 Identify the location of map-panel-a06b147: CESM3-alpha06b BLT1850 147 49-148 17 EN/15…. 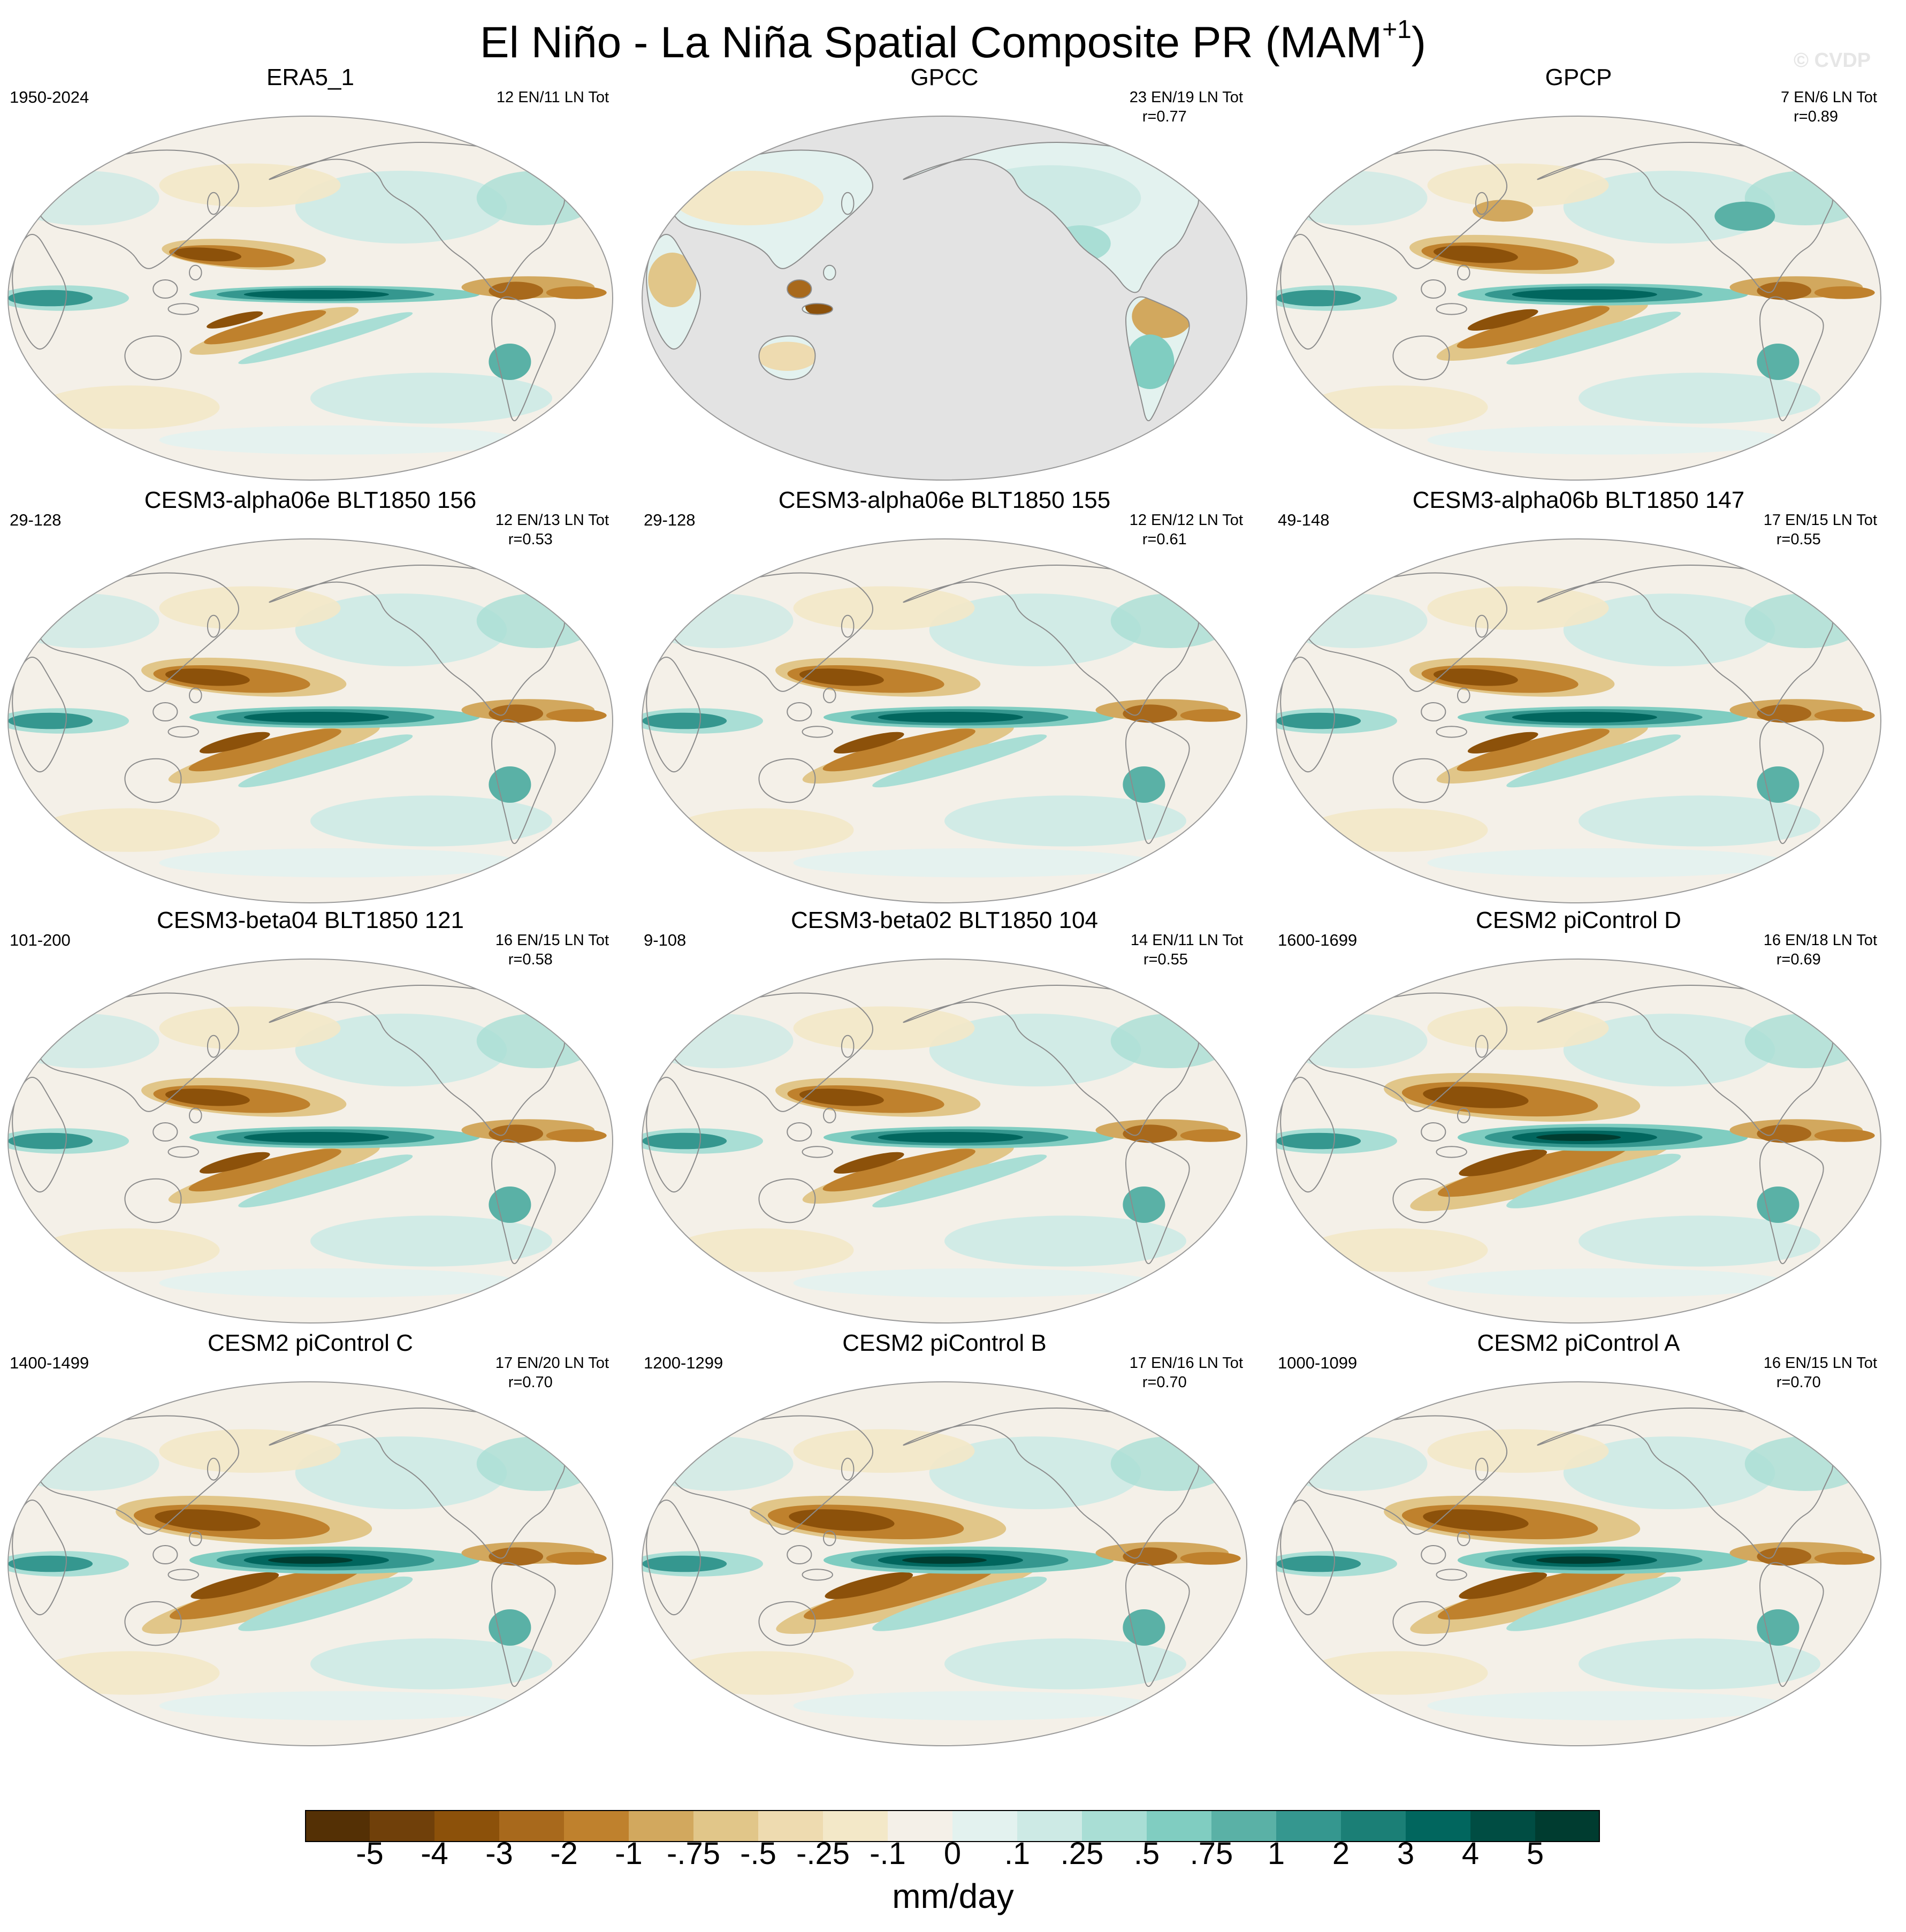
(1579, 698).